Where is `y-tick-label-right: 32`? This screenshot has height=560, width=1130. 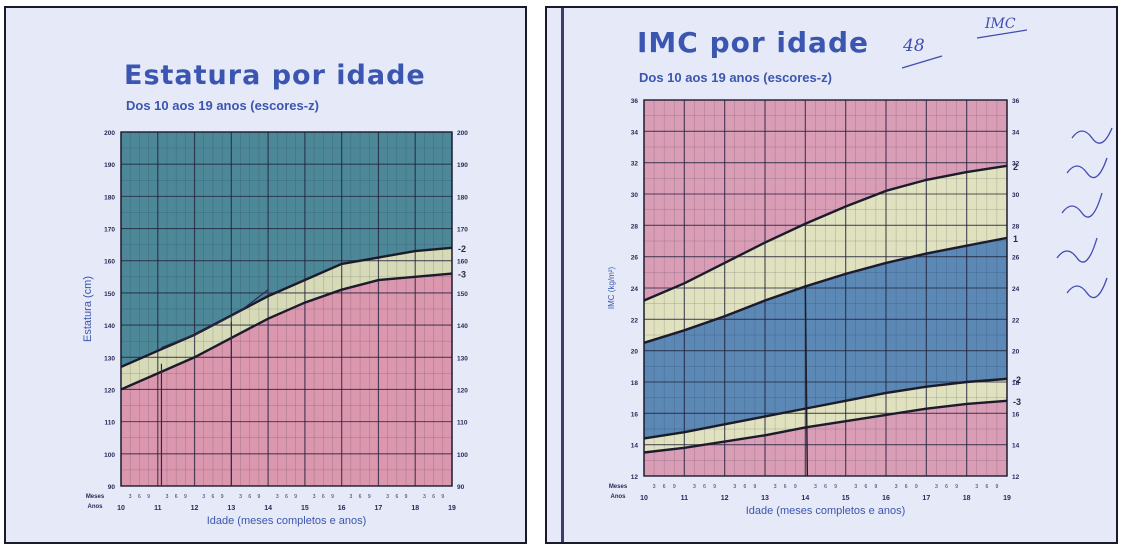
y-tick-label-right: 32 is located at coordinates (1016, 164).